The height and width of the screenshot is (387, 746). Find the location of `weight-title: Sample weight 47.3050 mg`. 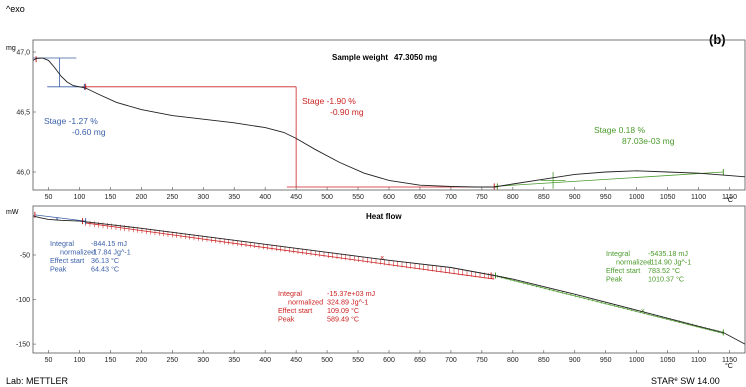

weight-title: Sample weight 47.3050 mg is located at coordinates (384, 57).